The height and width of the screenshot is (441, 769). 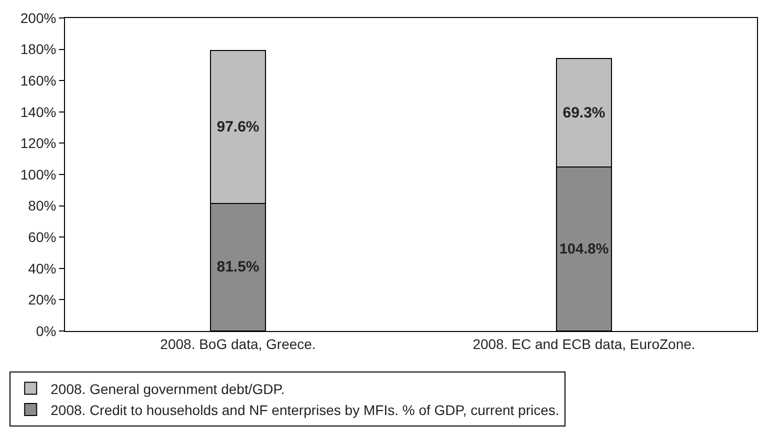 I want to click on y-tick-label: 80%, so click(x=42, y=206).